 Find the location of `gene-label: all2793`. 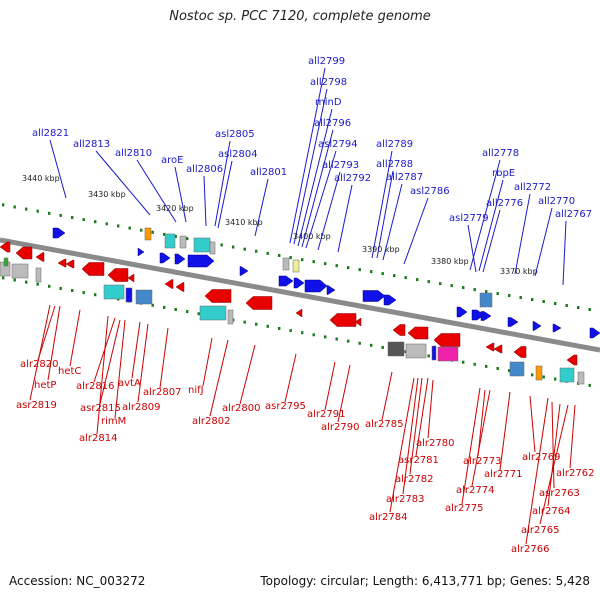

gene-label: all2793 is located at coordinates (340, 165).